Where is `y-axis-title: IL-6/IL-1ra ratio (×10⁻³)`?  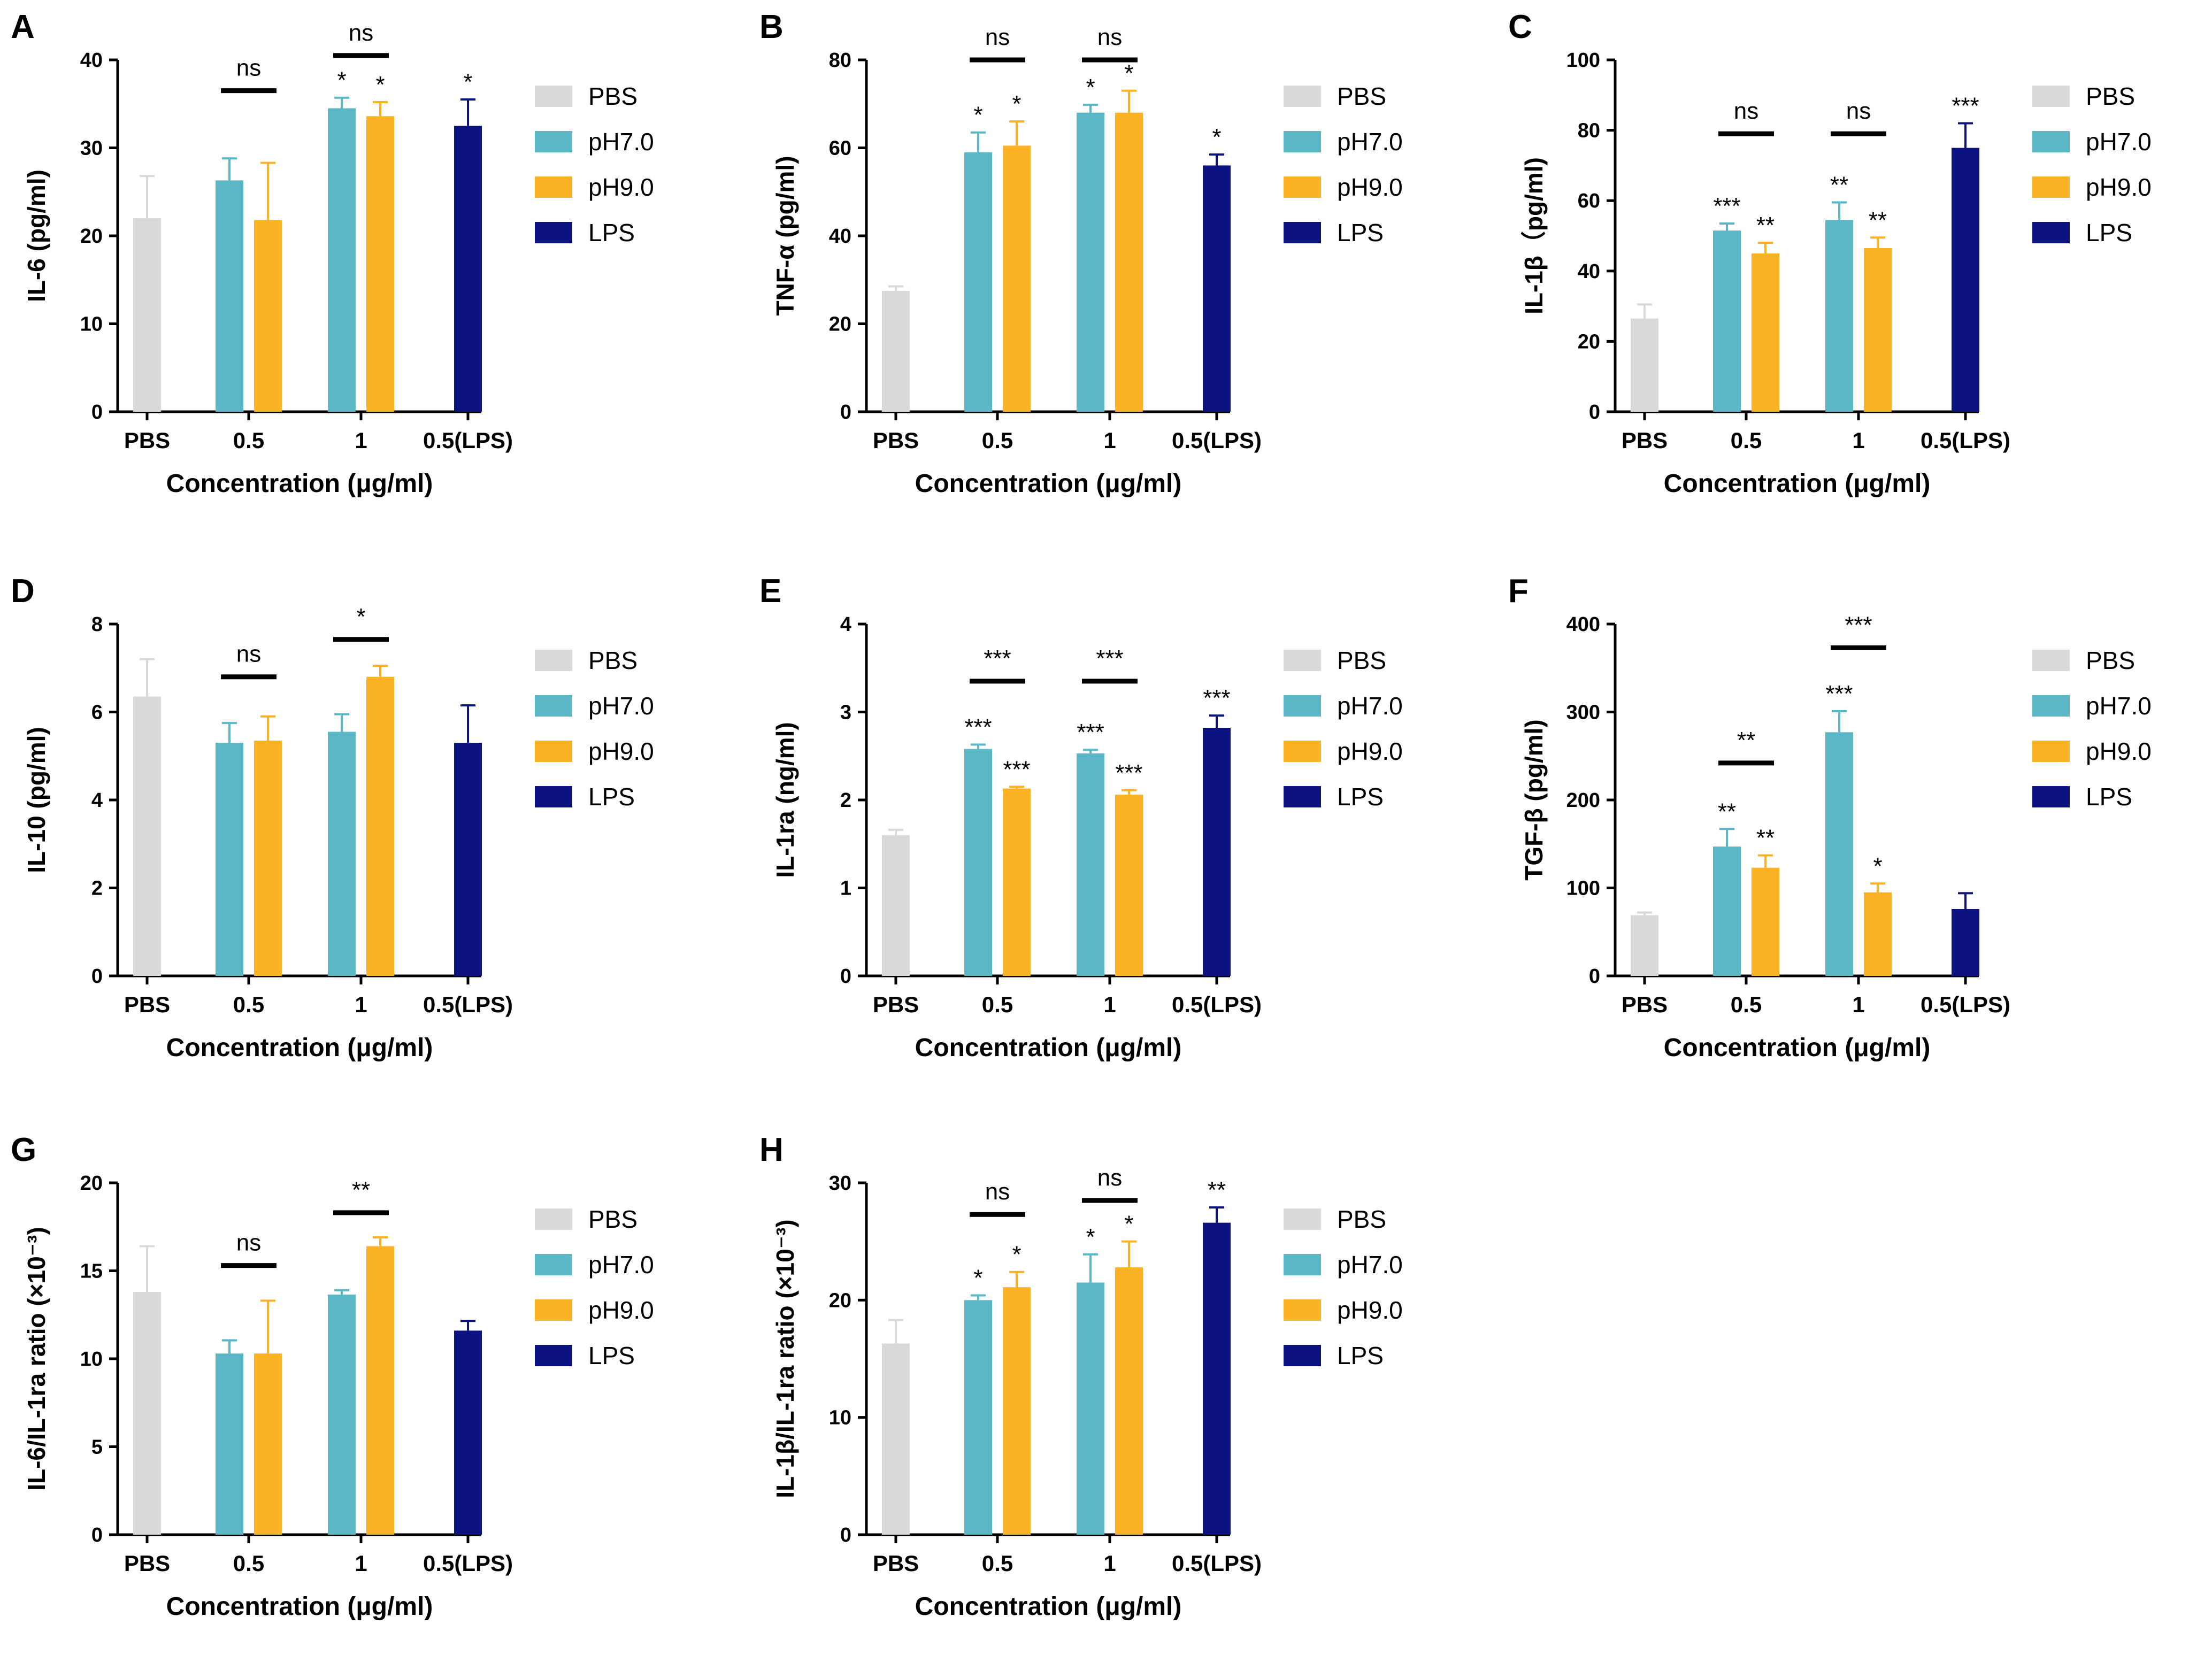 y-axis-title: IL-6/IL-1ra ratio (×10⁻³) is located at coordinates (36, 1358).